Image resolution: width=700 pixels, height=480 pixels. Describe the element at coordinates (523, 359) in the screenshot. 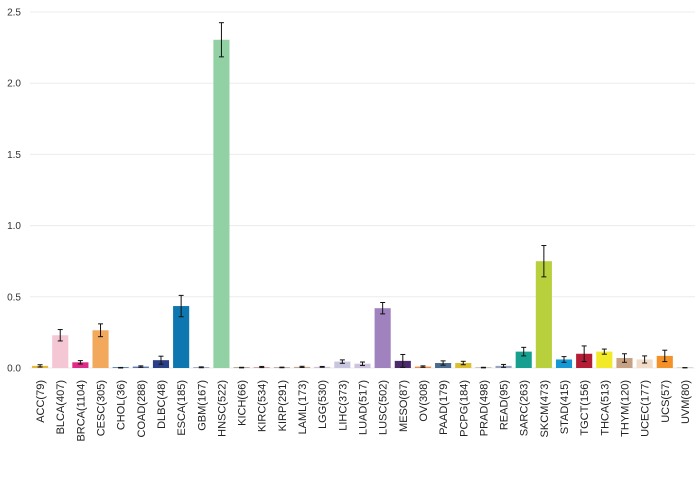

I see `bar-SARC(263)` at that location.